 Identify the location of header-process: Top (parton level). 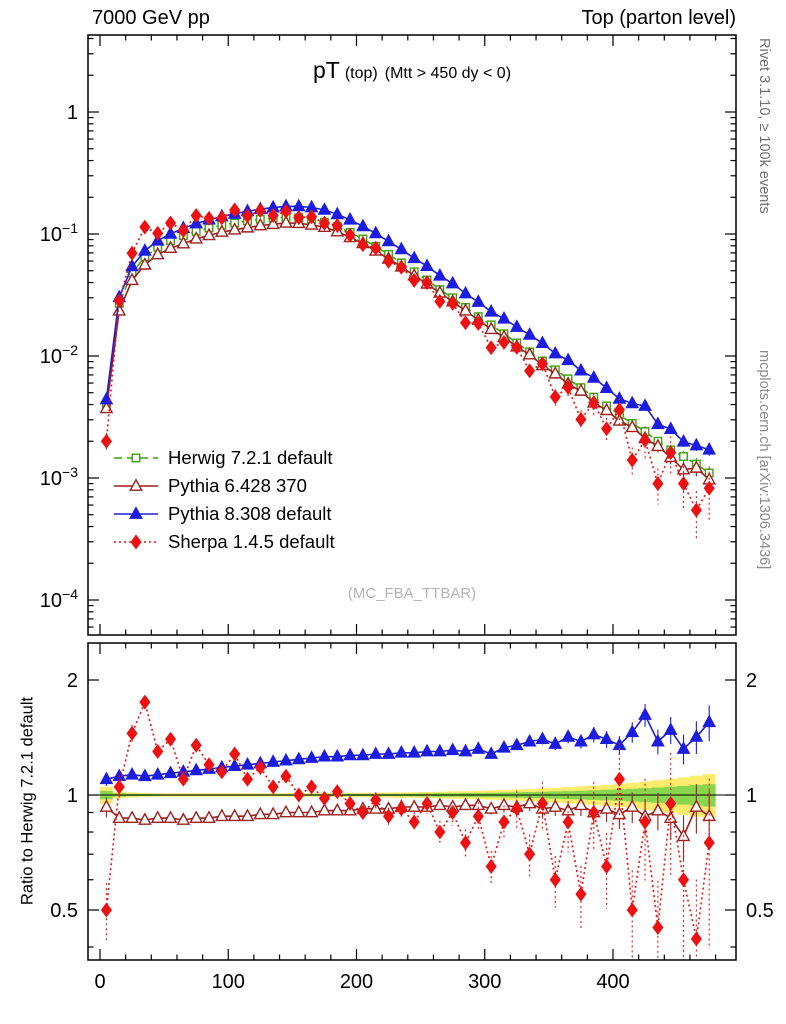
(658, 18).